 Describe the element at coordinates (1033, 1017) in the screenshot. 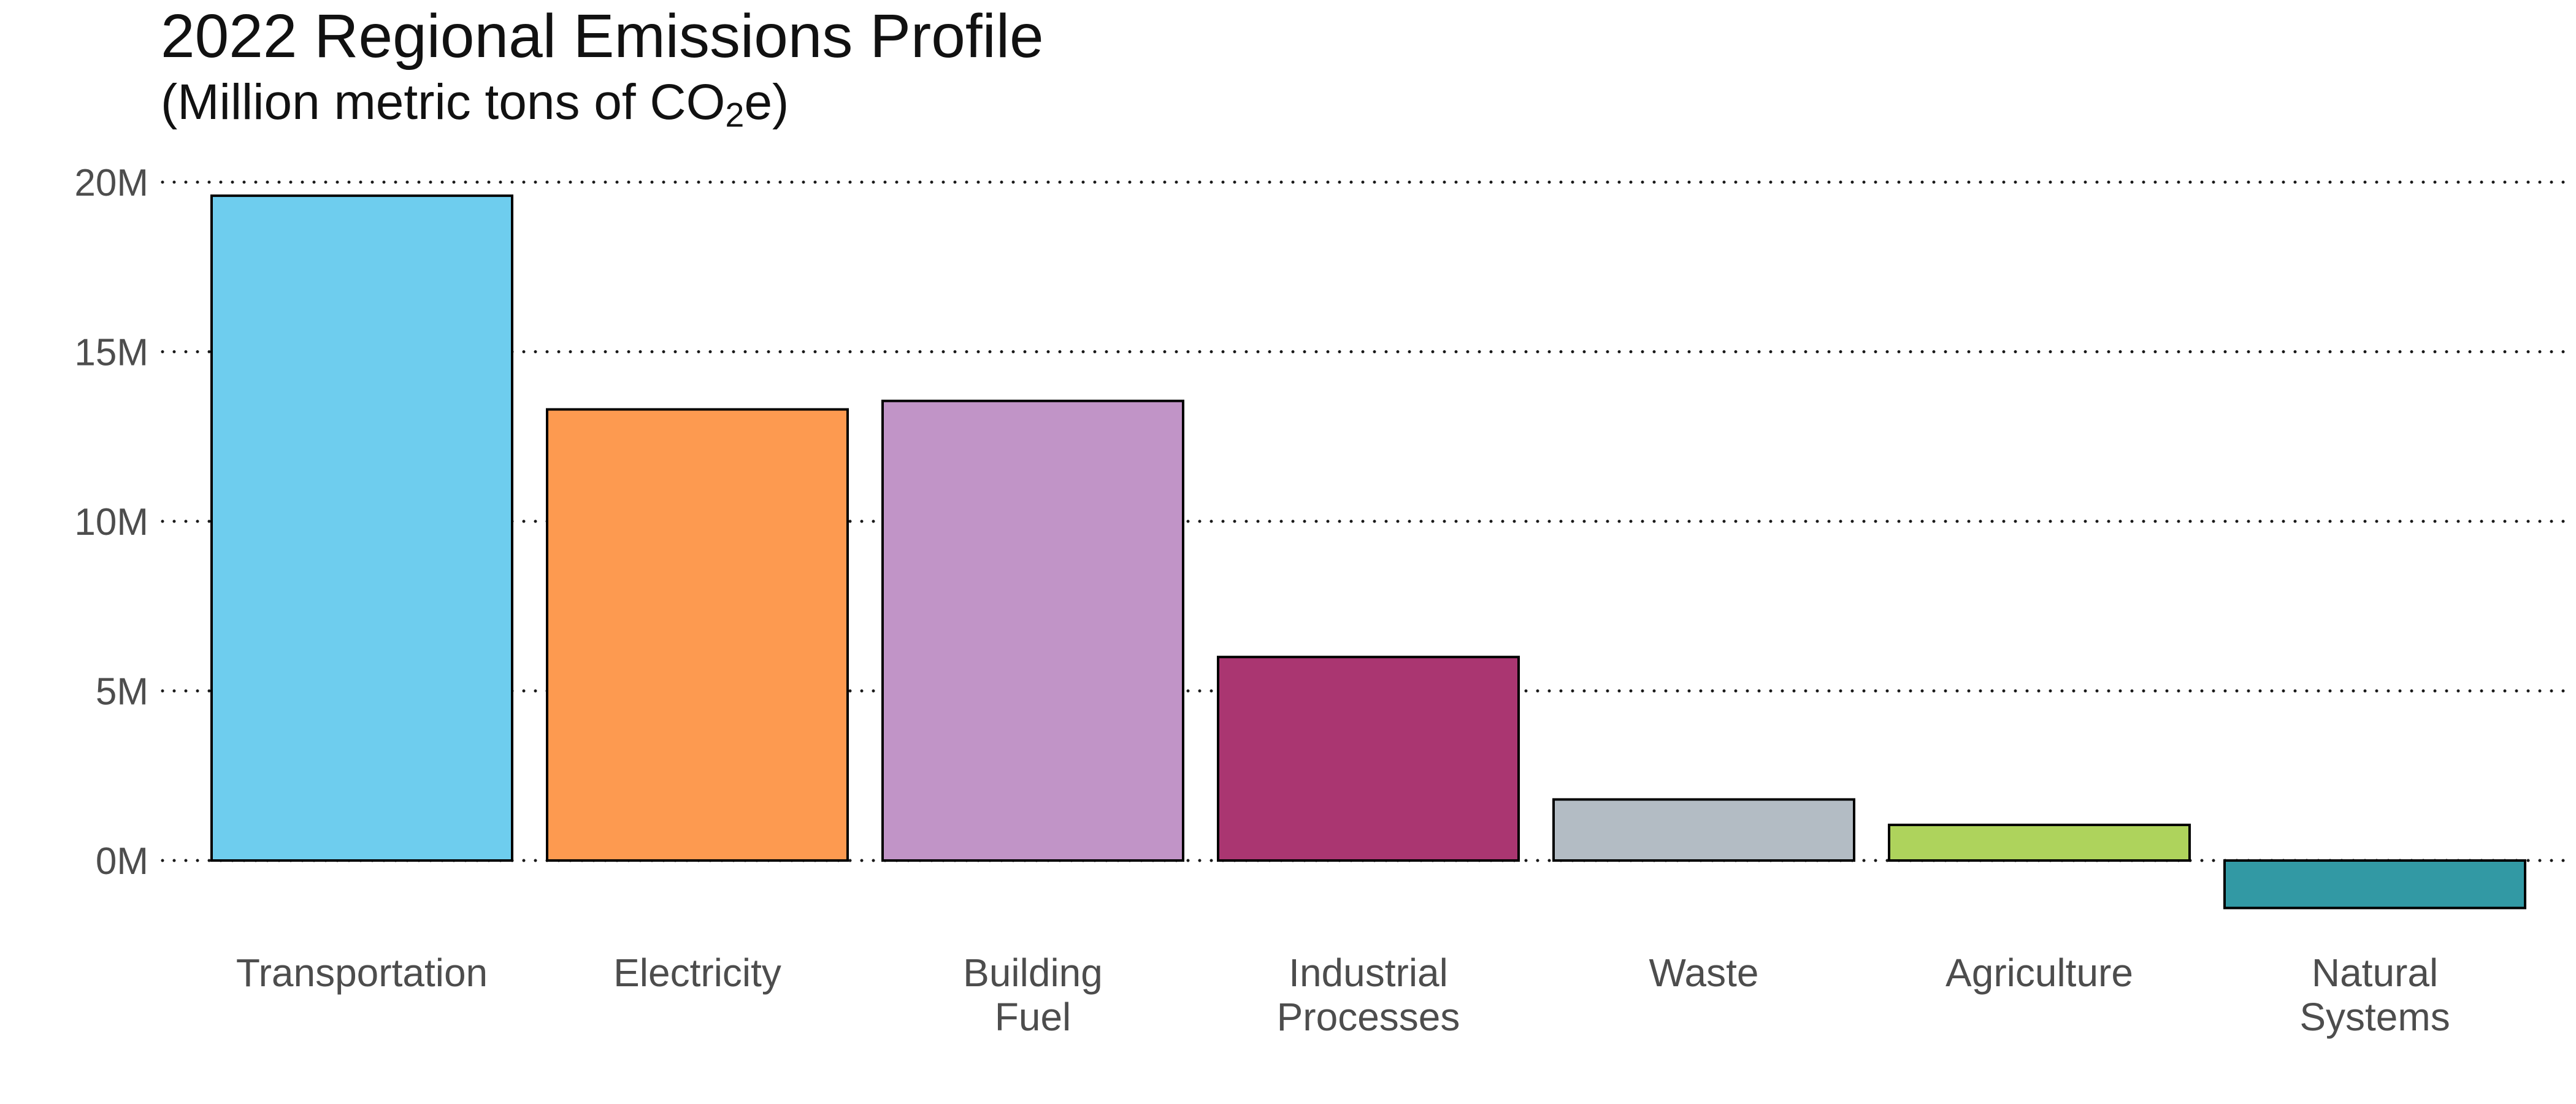

I see `x-tick-label-line: Fuel` at that location.